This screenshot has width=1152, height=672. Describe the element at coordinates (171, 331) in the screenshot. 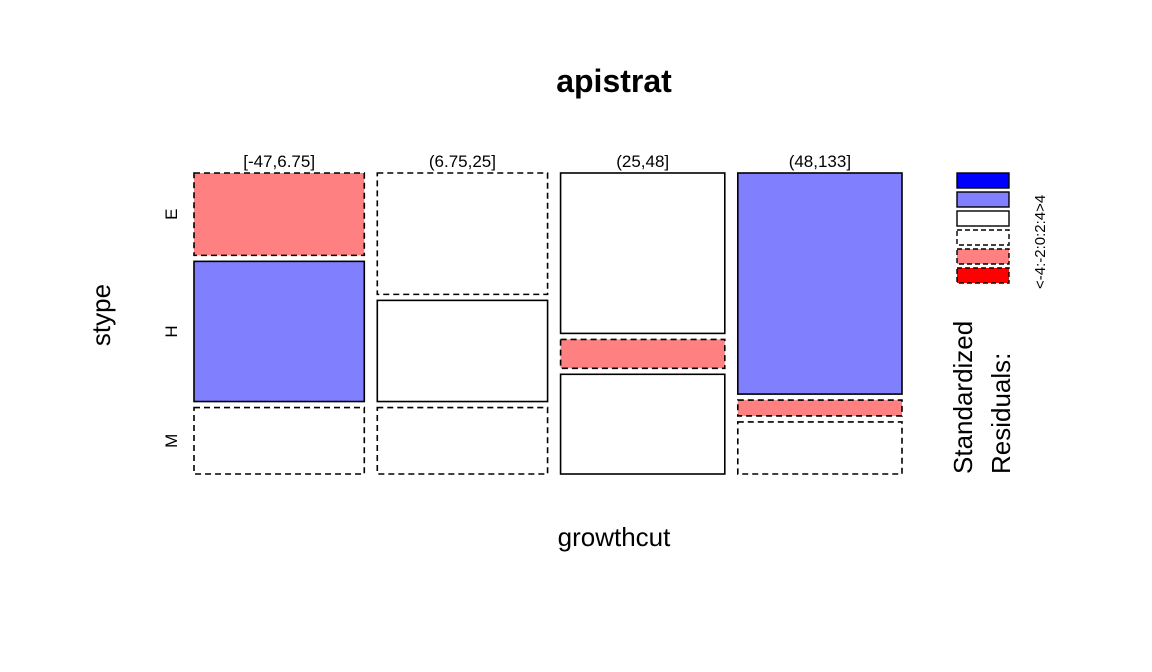

I see `row-label: H` at that location.